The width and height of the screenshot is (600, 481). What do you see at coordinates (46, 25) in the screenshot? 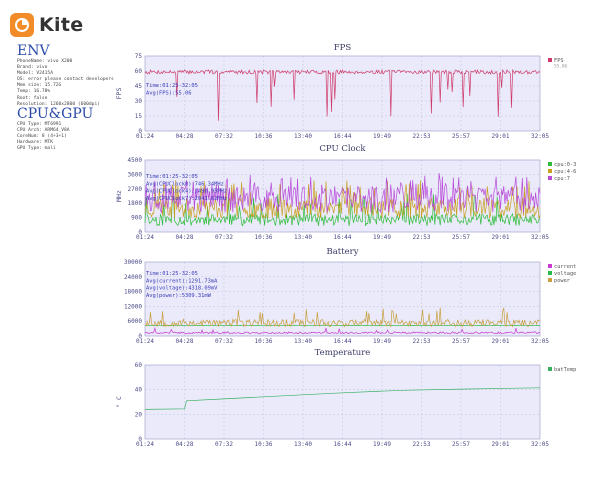
I see `kite-logo: Kite` at bounding box center [46, 25].